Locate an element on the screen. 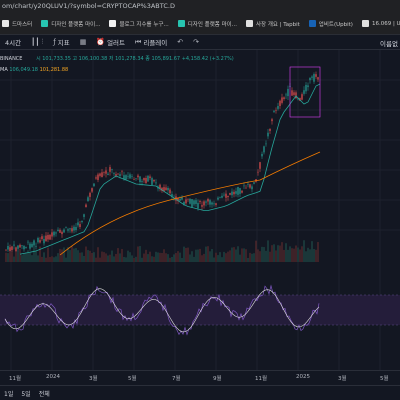 The height and width of the screenshot is (400, 400). favicon-icon is located at coordinates (312, 23).